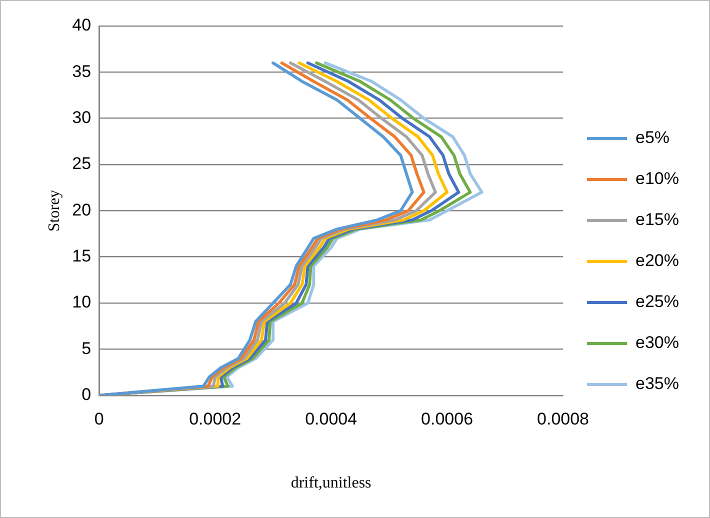 The width and height of the screenshot is (710, 518). I want to click on y-tick-label: 10, so click(82, 302).